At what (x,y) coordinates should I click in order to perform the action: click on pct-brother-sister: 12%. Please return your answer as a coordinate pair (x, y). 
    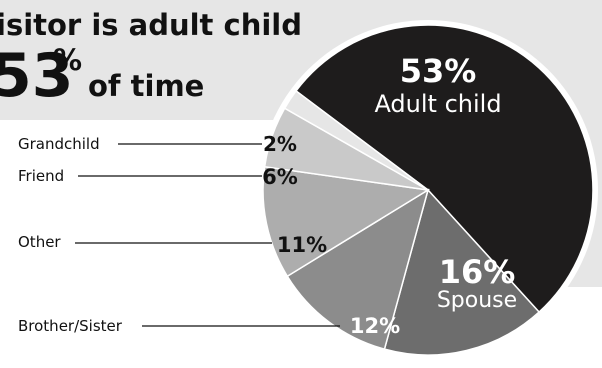
    Looking at the image, I should click on (375, 326).